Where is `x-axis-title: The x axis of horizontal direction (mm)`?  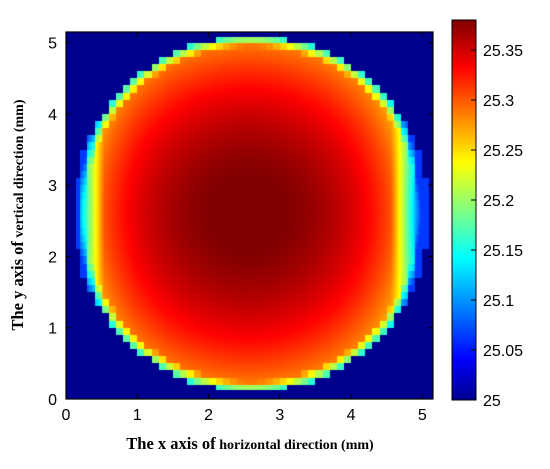
x-axis-title: The x axis of horizontal direction (mm) is located at coordinates (250, 443).